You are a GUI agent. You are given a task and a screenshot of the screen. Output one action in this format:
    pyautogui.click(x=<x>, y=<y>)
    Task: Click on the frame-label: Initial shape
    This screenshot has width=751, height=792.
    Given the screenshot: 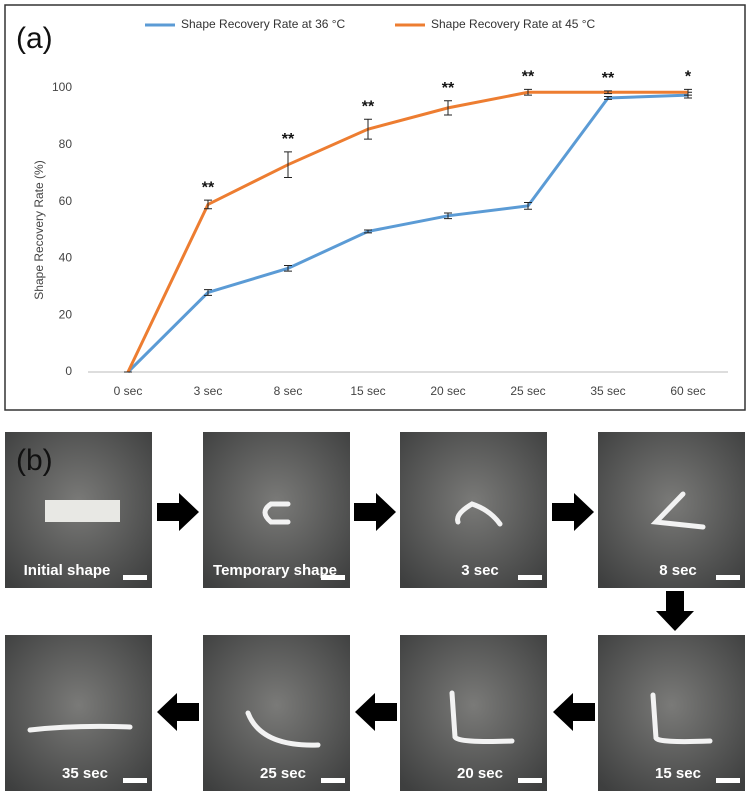 What is the action you would take?
    pyautogui.click(x=67, y=570)
    